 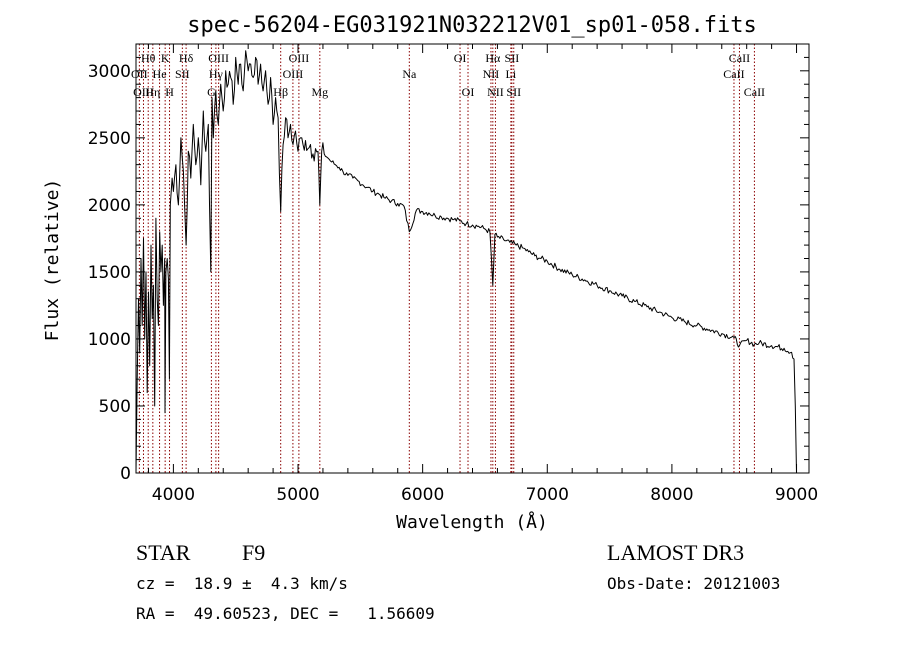 I want to click on line-label: Hβ, so click(x=280, y=92).